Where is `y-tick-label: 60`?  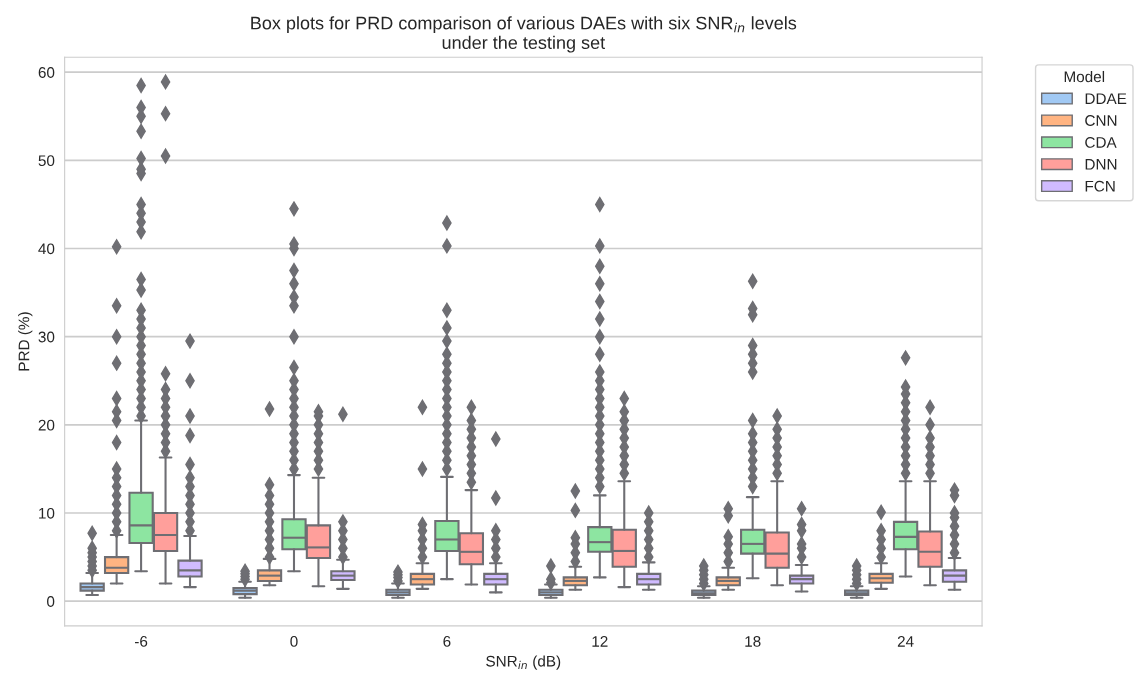
y-tick-label: 60 is located at coordinates (46, 72).